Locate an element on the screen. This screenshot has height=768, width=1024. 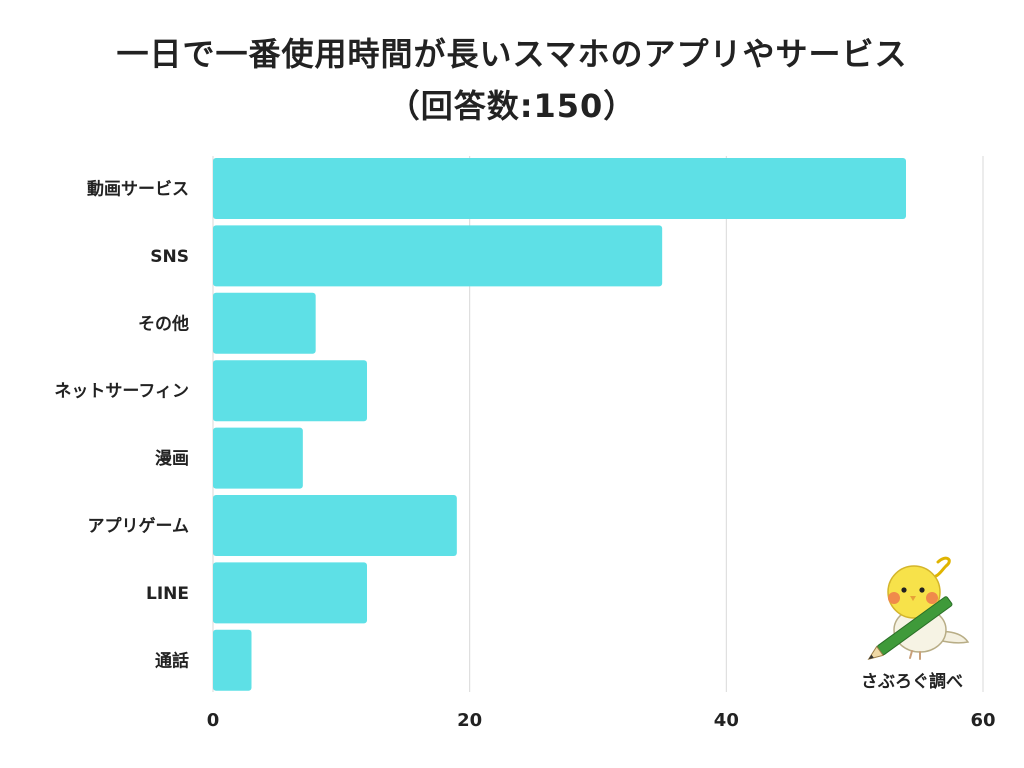
category-label-7: 通話 is located at coordinates (172, 660).